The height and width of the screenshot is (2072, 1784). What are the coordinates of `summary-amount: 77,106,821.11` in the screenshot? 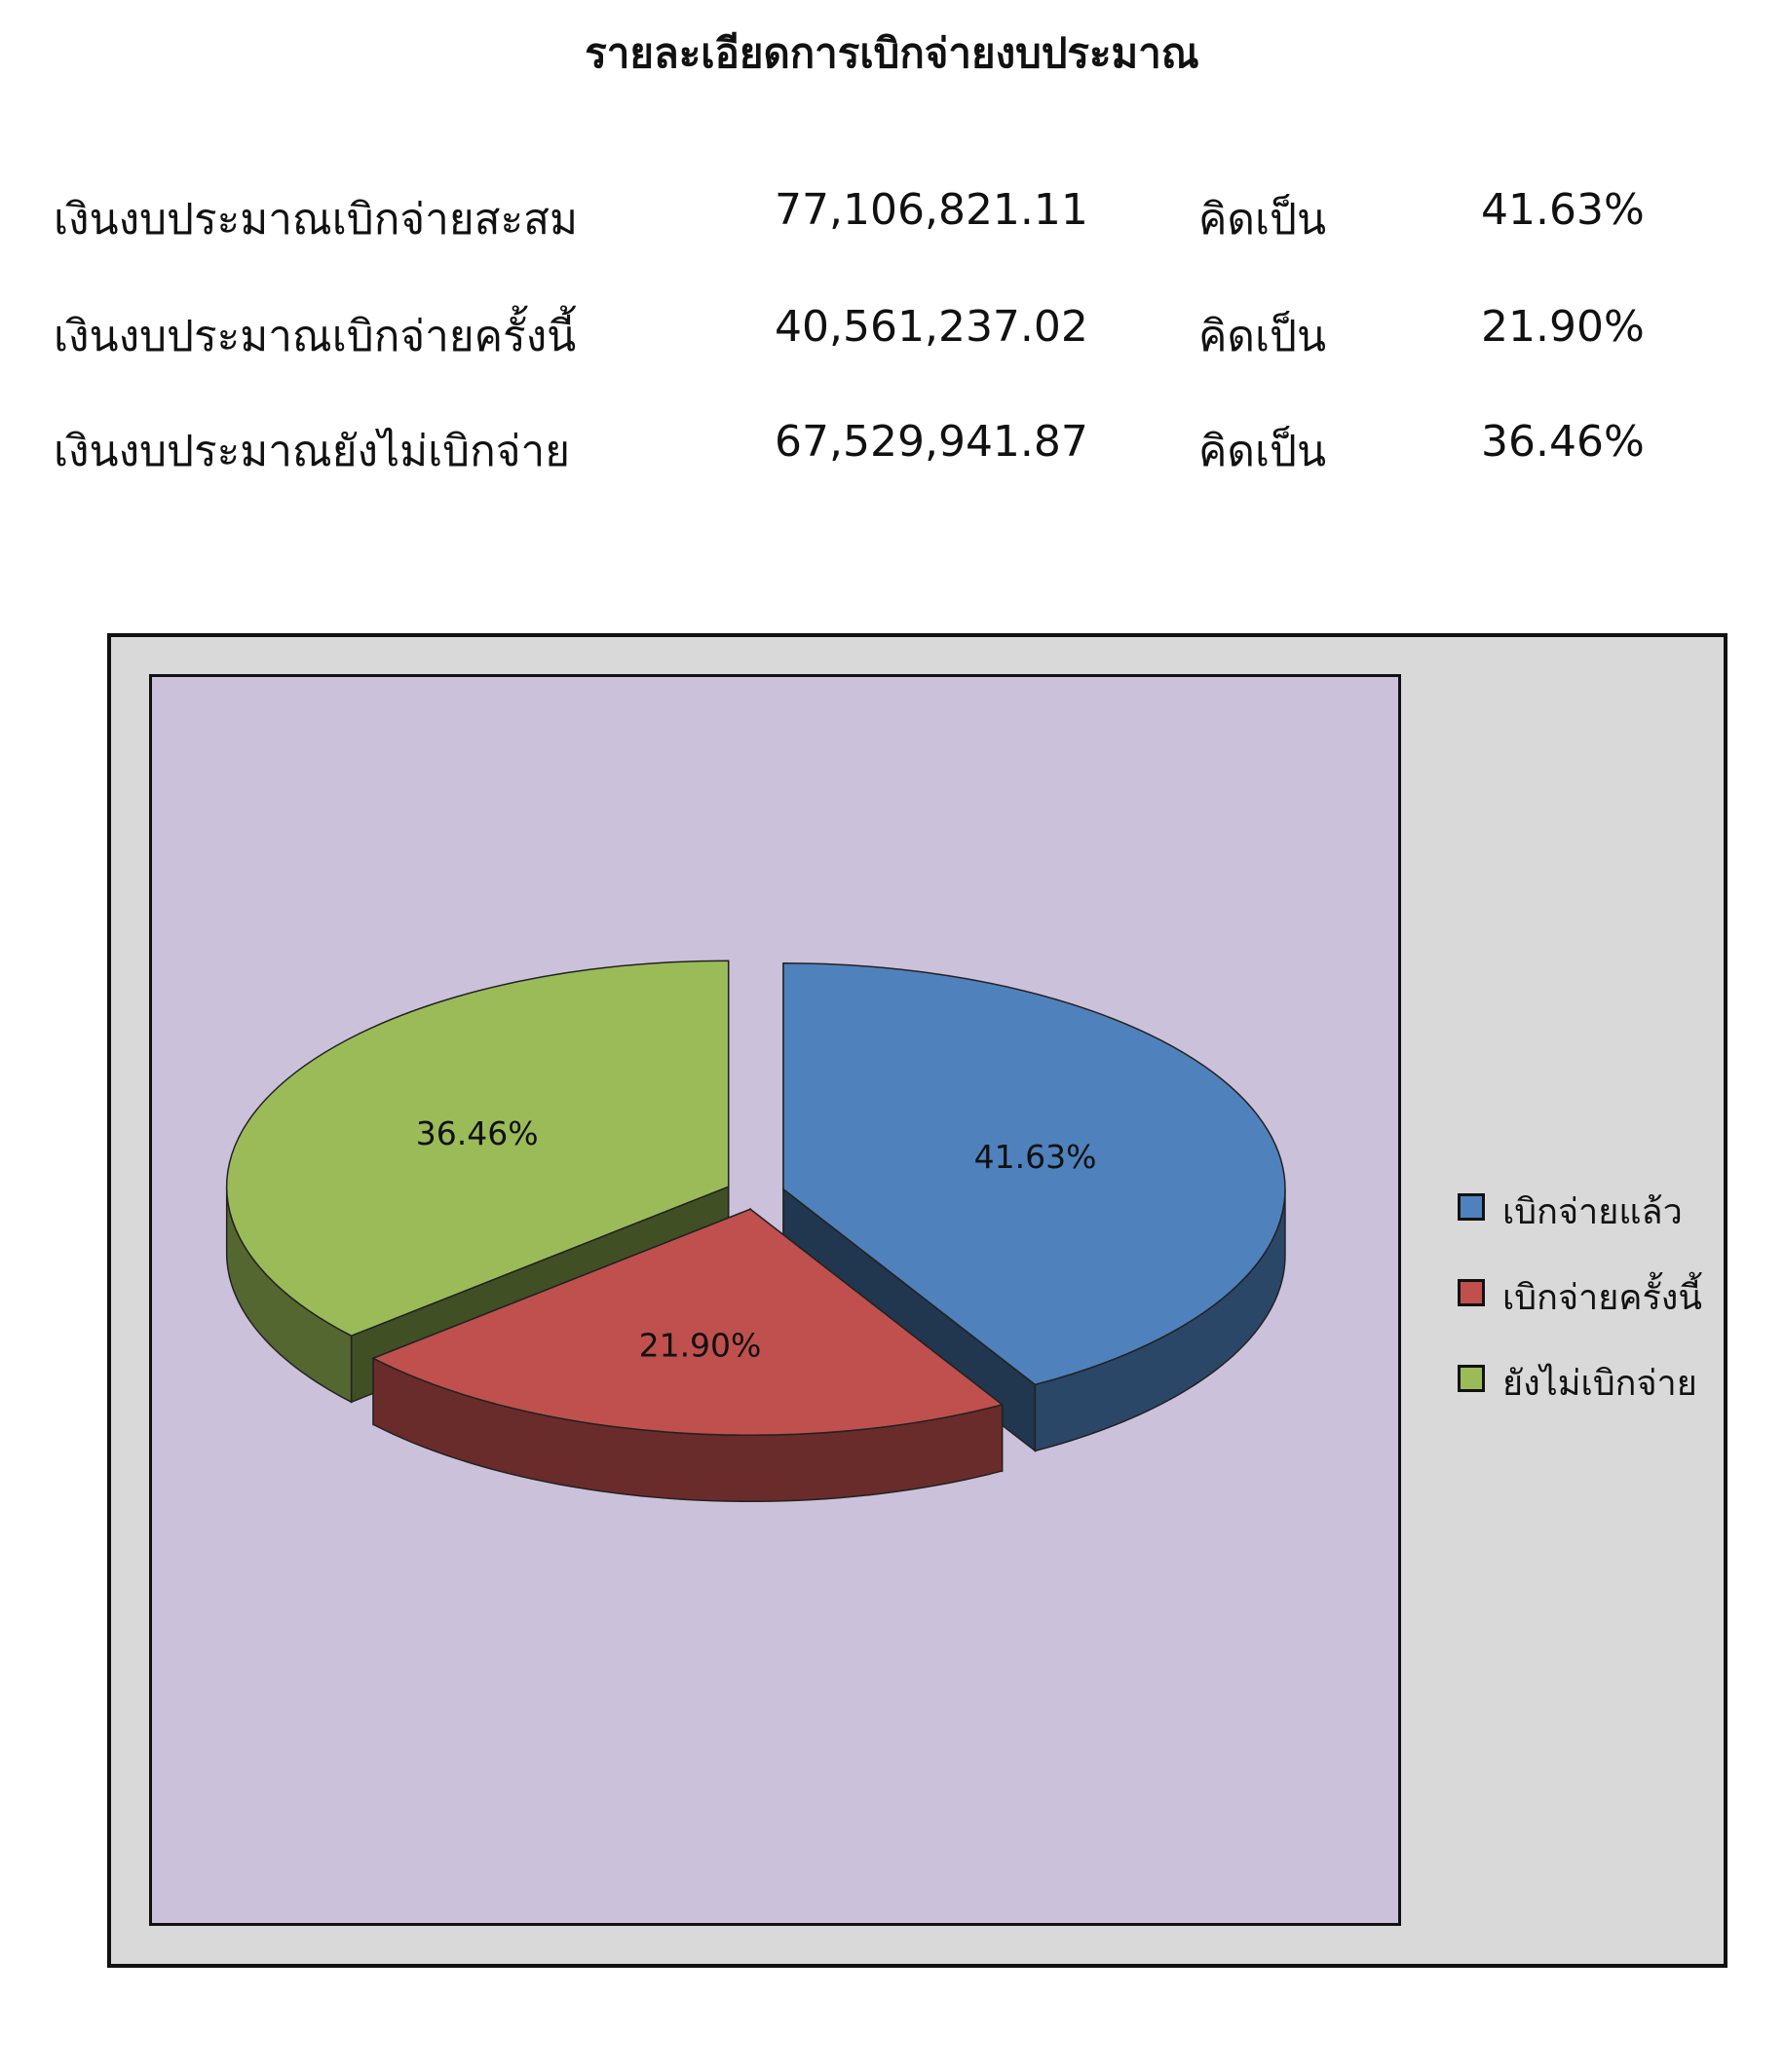 It's located at (931, 210).